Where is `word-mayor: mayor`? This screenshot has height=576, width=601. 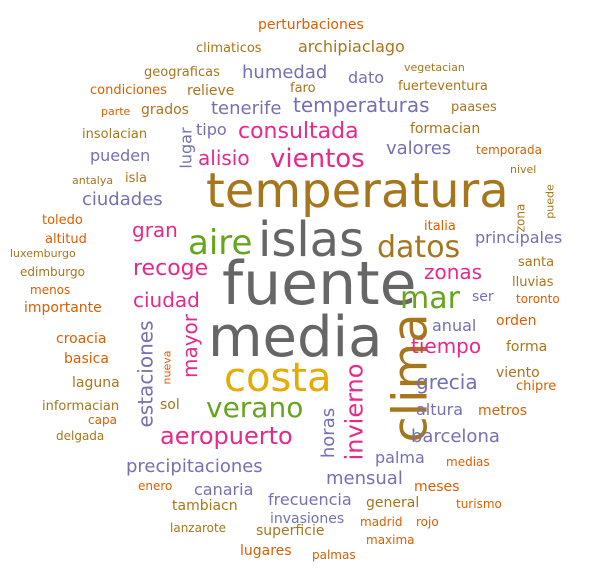
word-mayor: mayor is located at coordinates (190, 346).